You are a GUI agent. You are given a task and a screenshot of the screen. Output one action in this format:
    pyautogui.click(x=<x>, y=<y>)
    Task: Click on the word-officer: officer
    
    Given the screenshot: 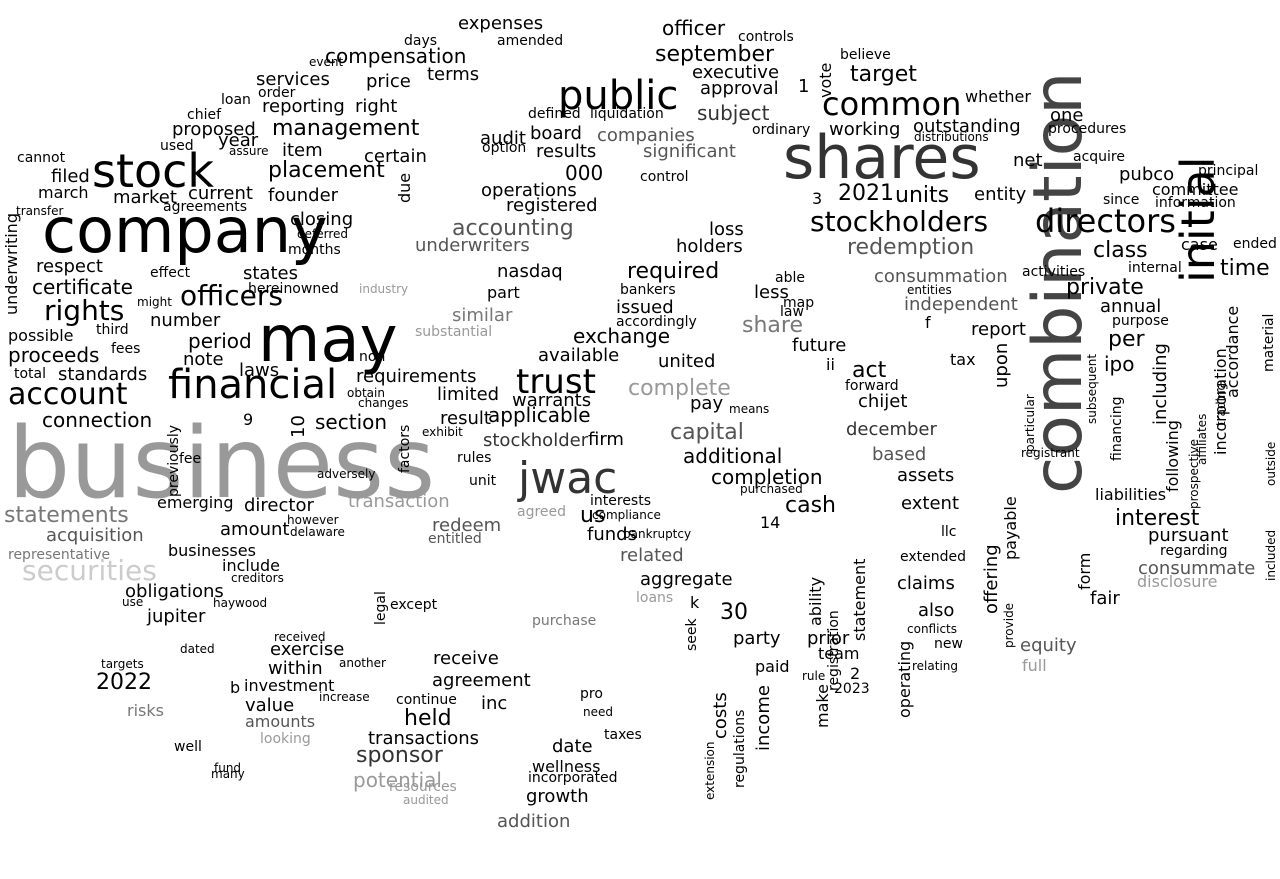 What is the action you would take?
    pyautogui.click(x=694, y=28)
    